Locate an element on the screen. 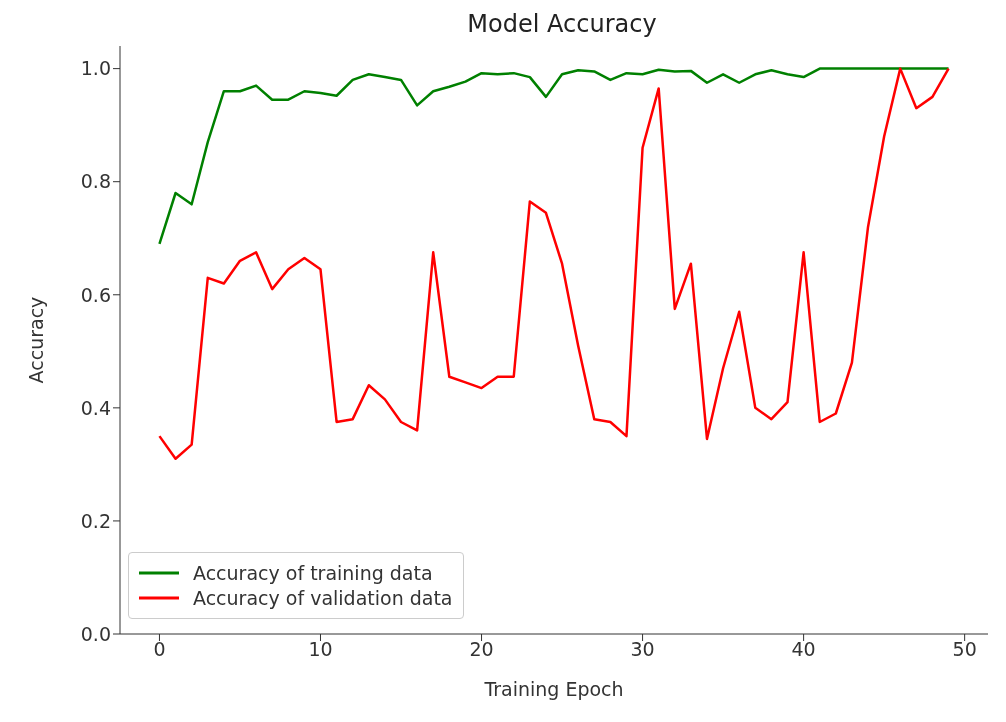 The width and height of the screenshot is (1006, 722). y-tick-label: 0.4 is located at coordinates (95, 407).